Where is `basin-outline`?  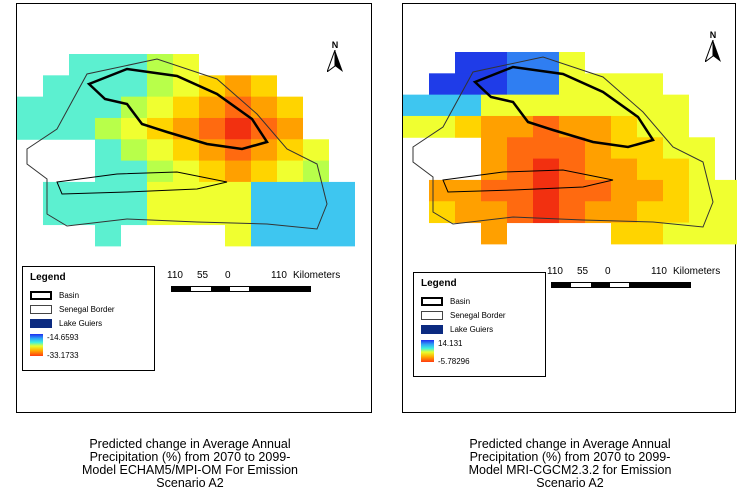 basin-outline is located at coordinates (563, 107).